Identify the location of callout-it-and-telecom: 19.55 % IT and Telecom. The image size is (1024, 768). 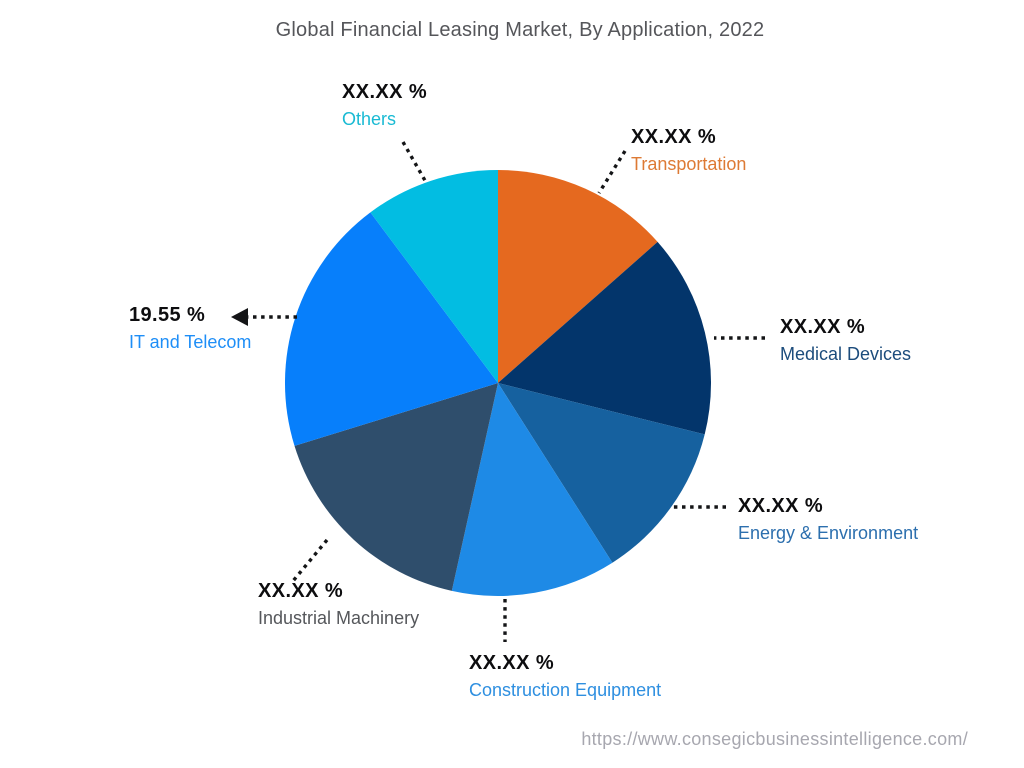
(190, 328).